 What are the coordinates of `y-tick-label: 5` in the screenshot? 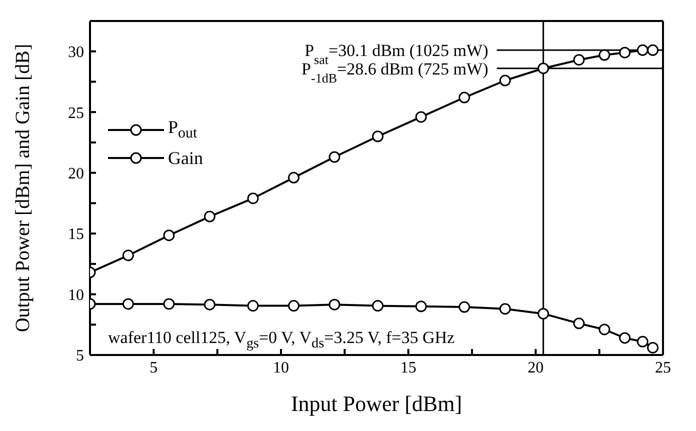 It's located at (80, 356).